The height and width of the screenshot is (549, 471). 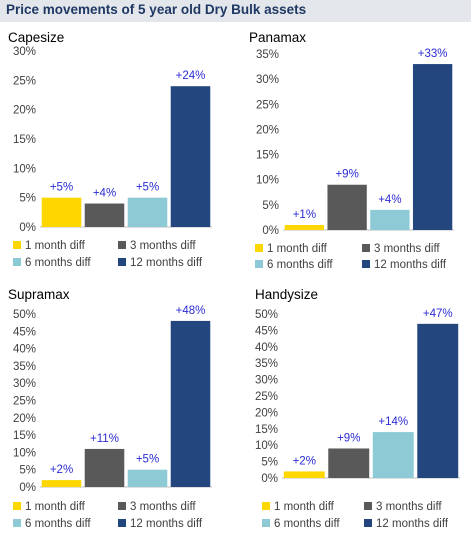 I want to click on handysize-data-label: +9%, so click(x=348, y=438).